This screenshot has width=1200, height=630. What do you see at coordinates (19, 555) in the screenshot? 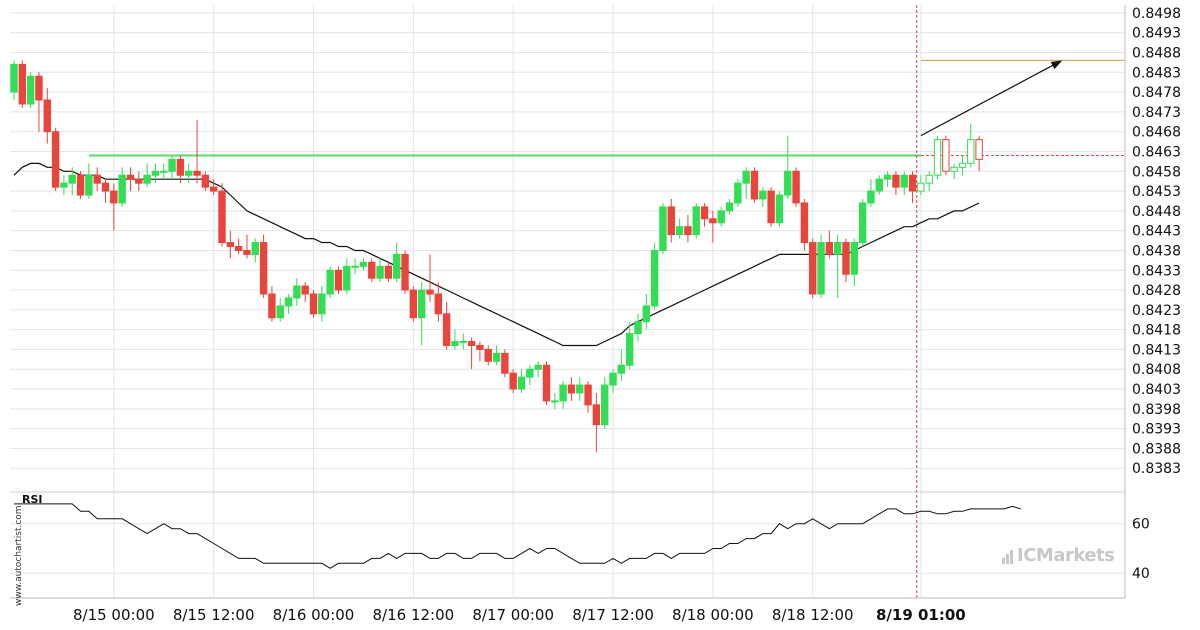
I see `watermark-text: www.autochartist.com` at bounding box center [19, 555].